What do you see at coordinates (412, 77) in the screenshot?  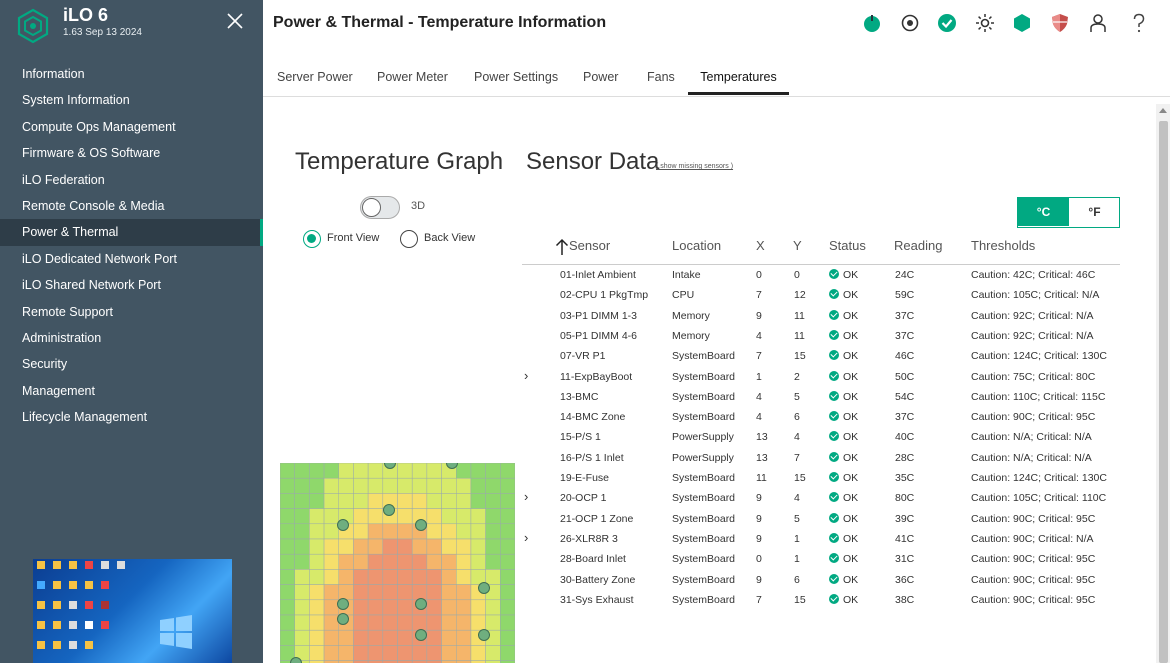 I see `tab-power-meter: Power Meter` at bounding box center [412, 77].